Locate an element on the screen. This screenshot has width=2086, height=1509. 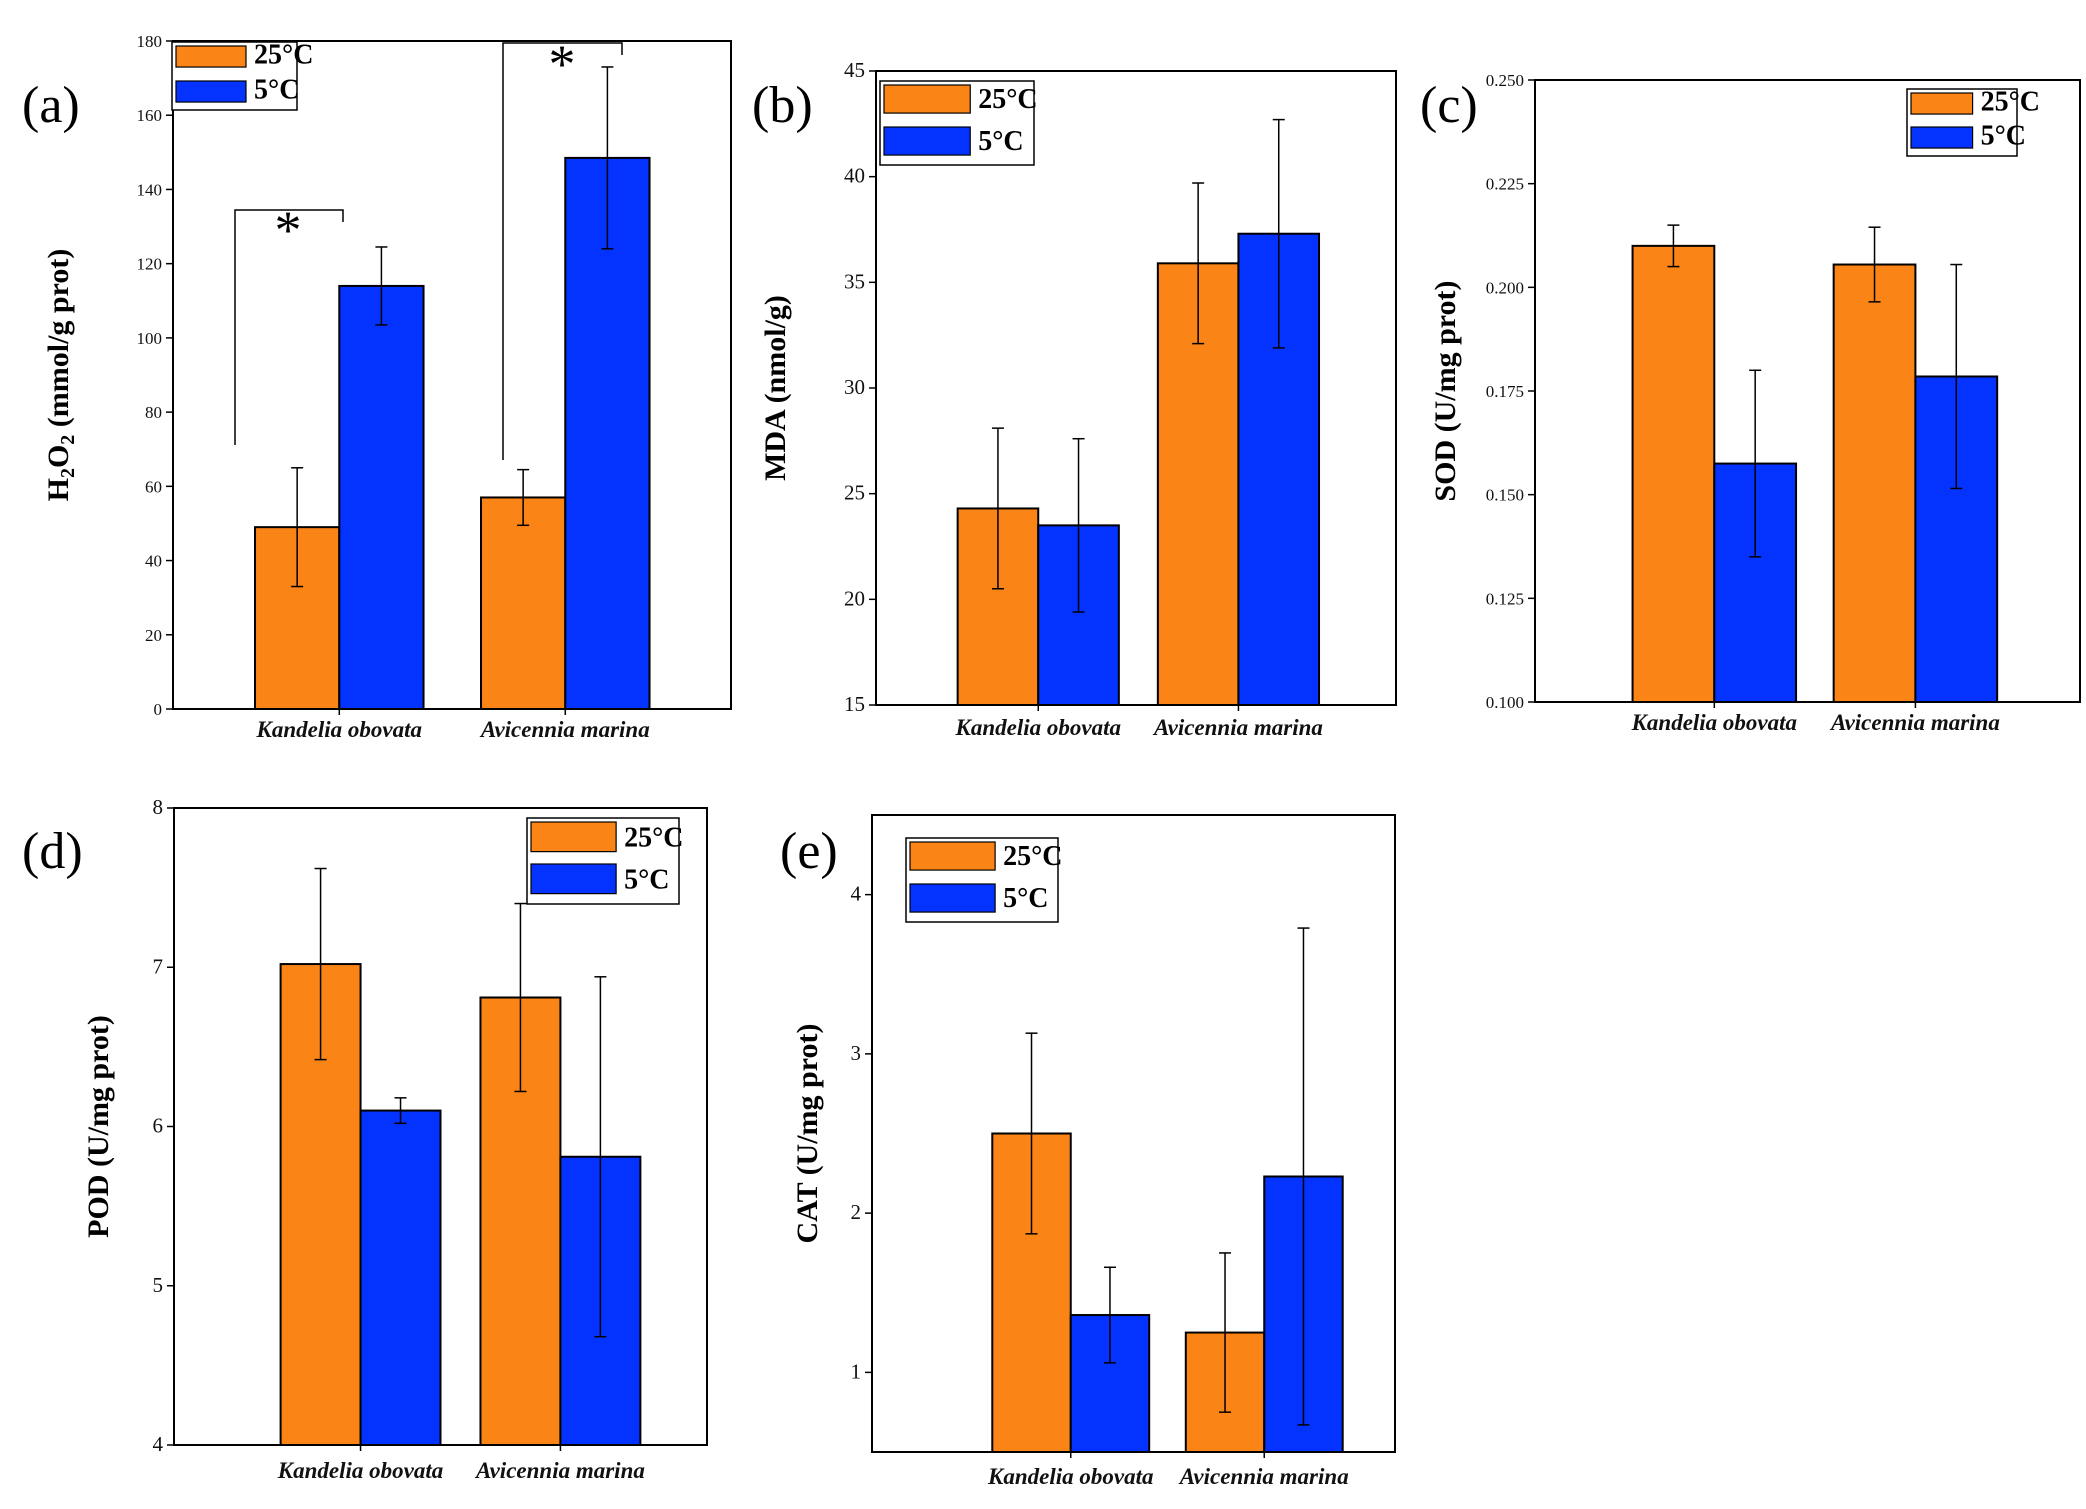
y-tick-label: 180 is located at coordinates (150, 41).